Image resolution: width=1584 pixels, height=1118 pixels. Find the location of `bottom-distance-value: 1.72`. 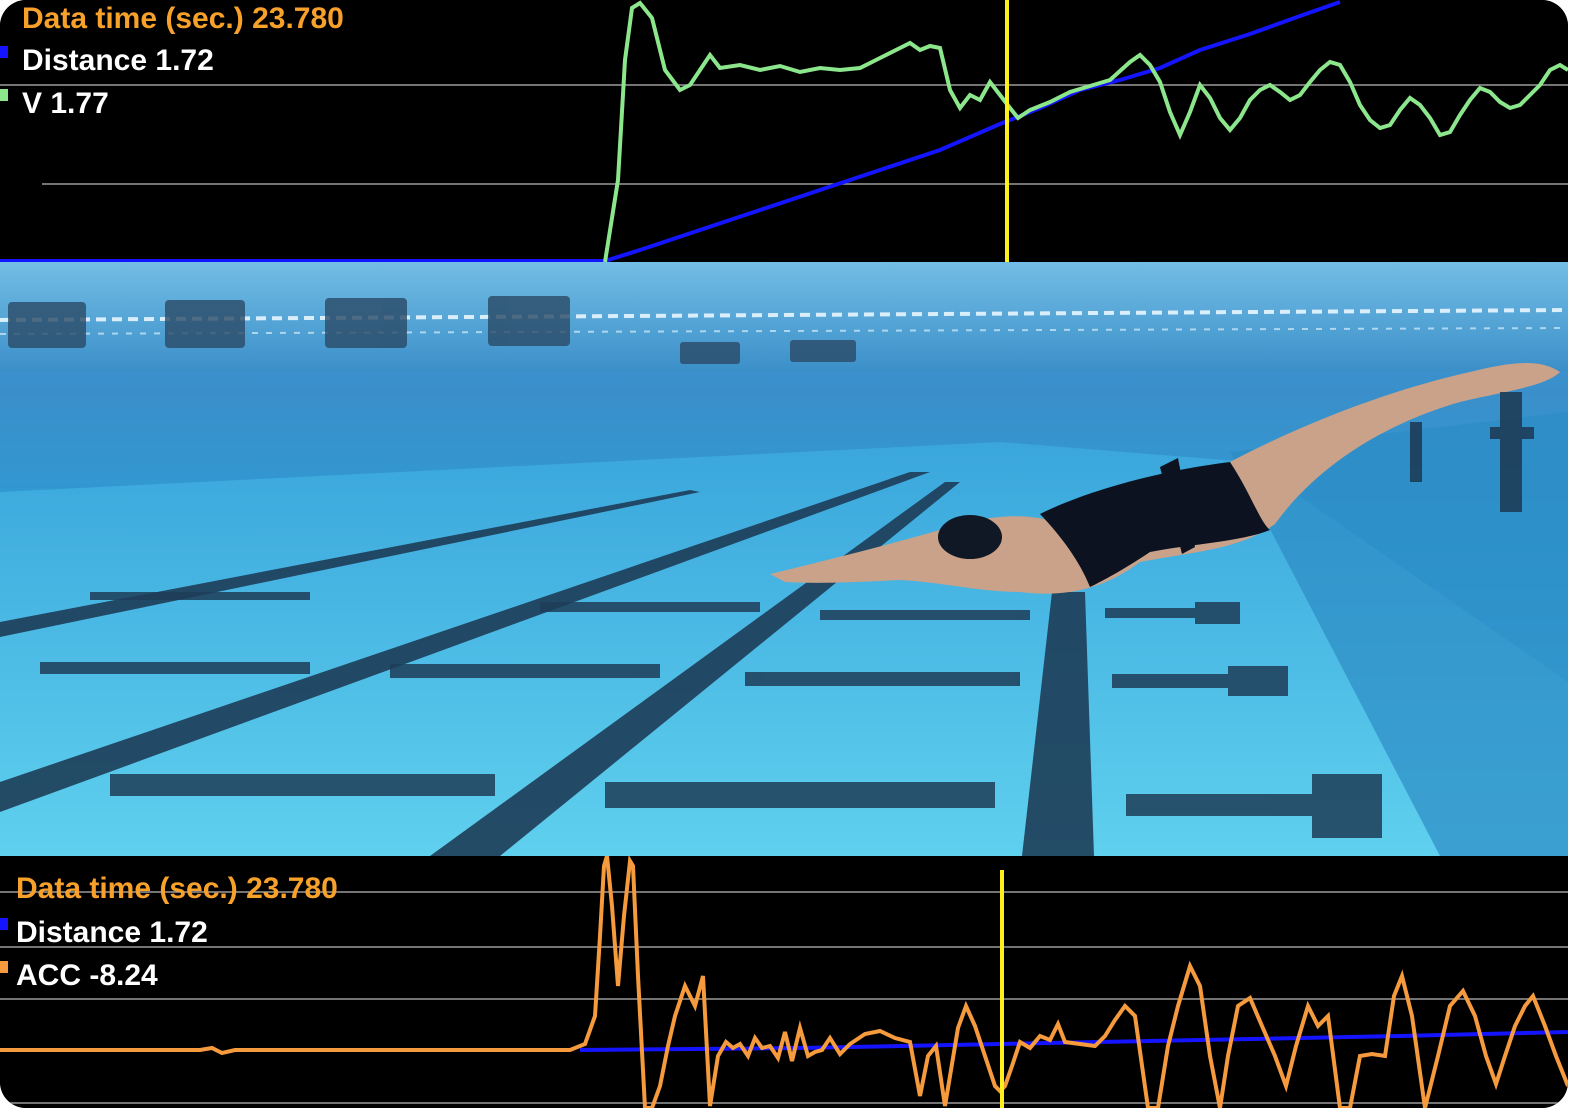

bottom-distance-value: 1.72 is located at coordinates (178, 932).